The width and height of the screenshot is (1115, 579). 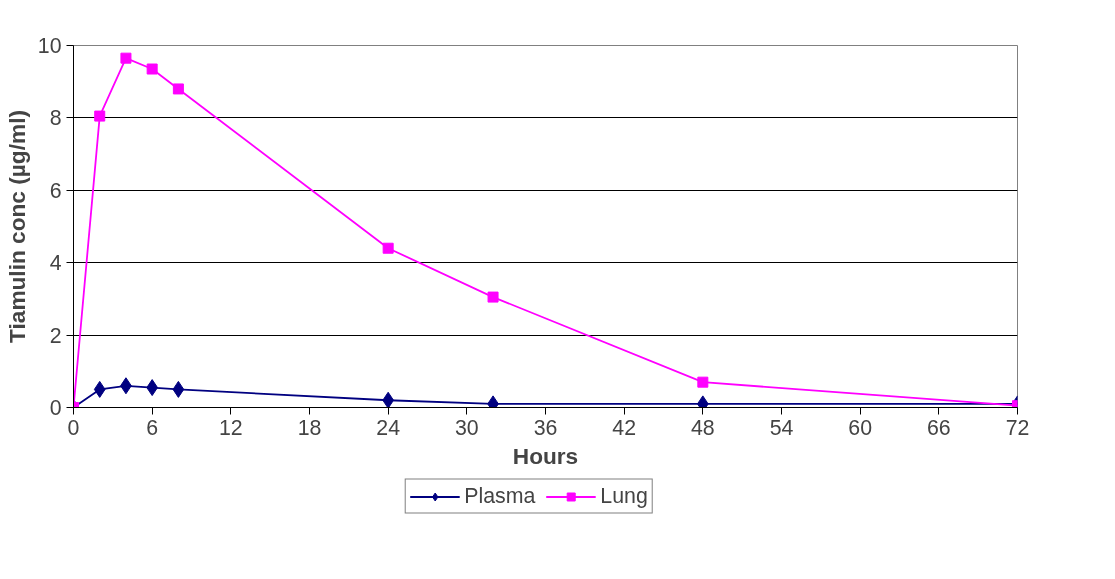 I want to click on y-tick-label: 0, so click(x=55, y=408).